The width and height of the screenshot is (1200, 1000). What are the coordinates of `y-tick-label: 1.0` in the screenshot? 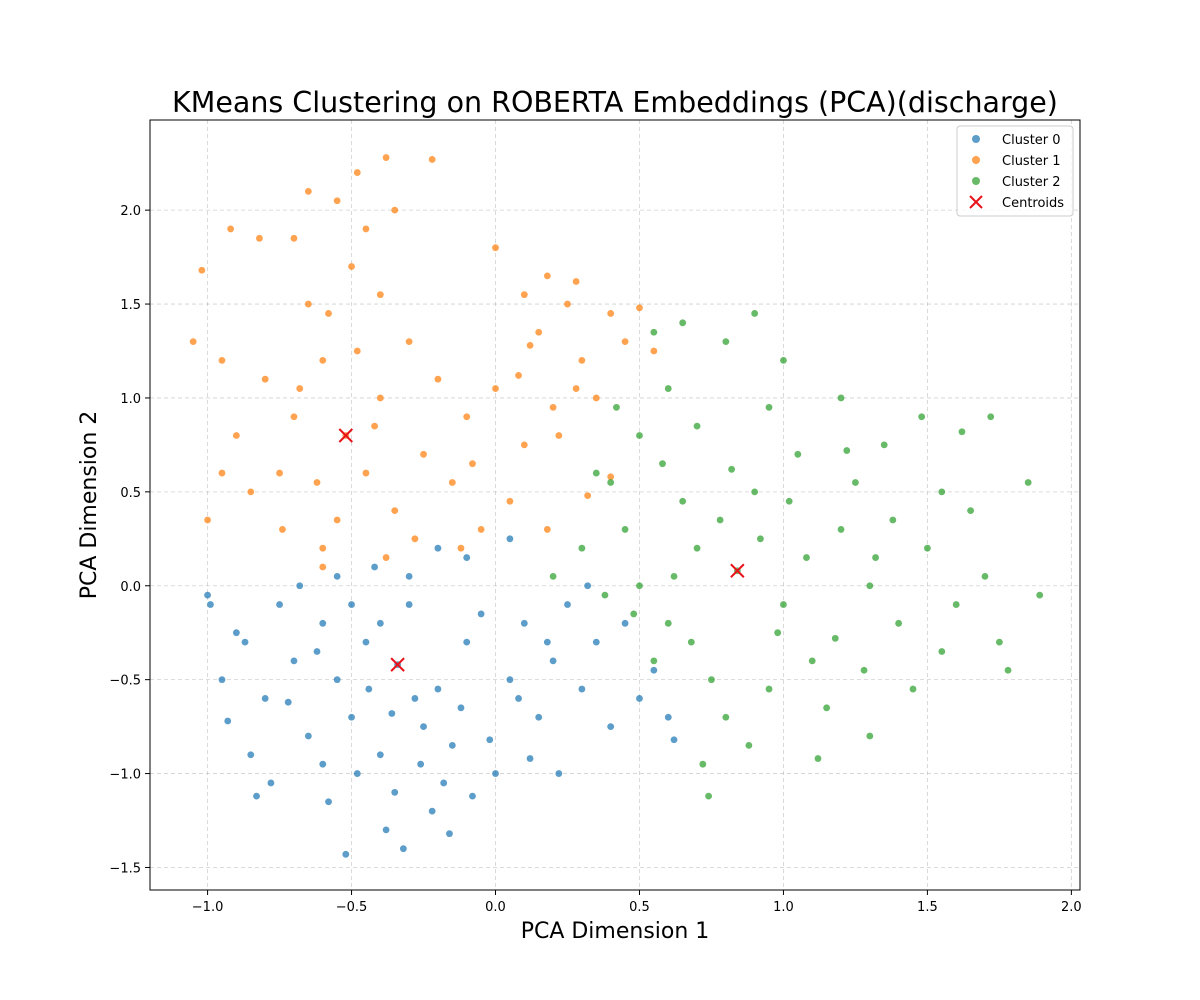 It's located at (130, 399).